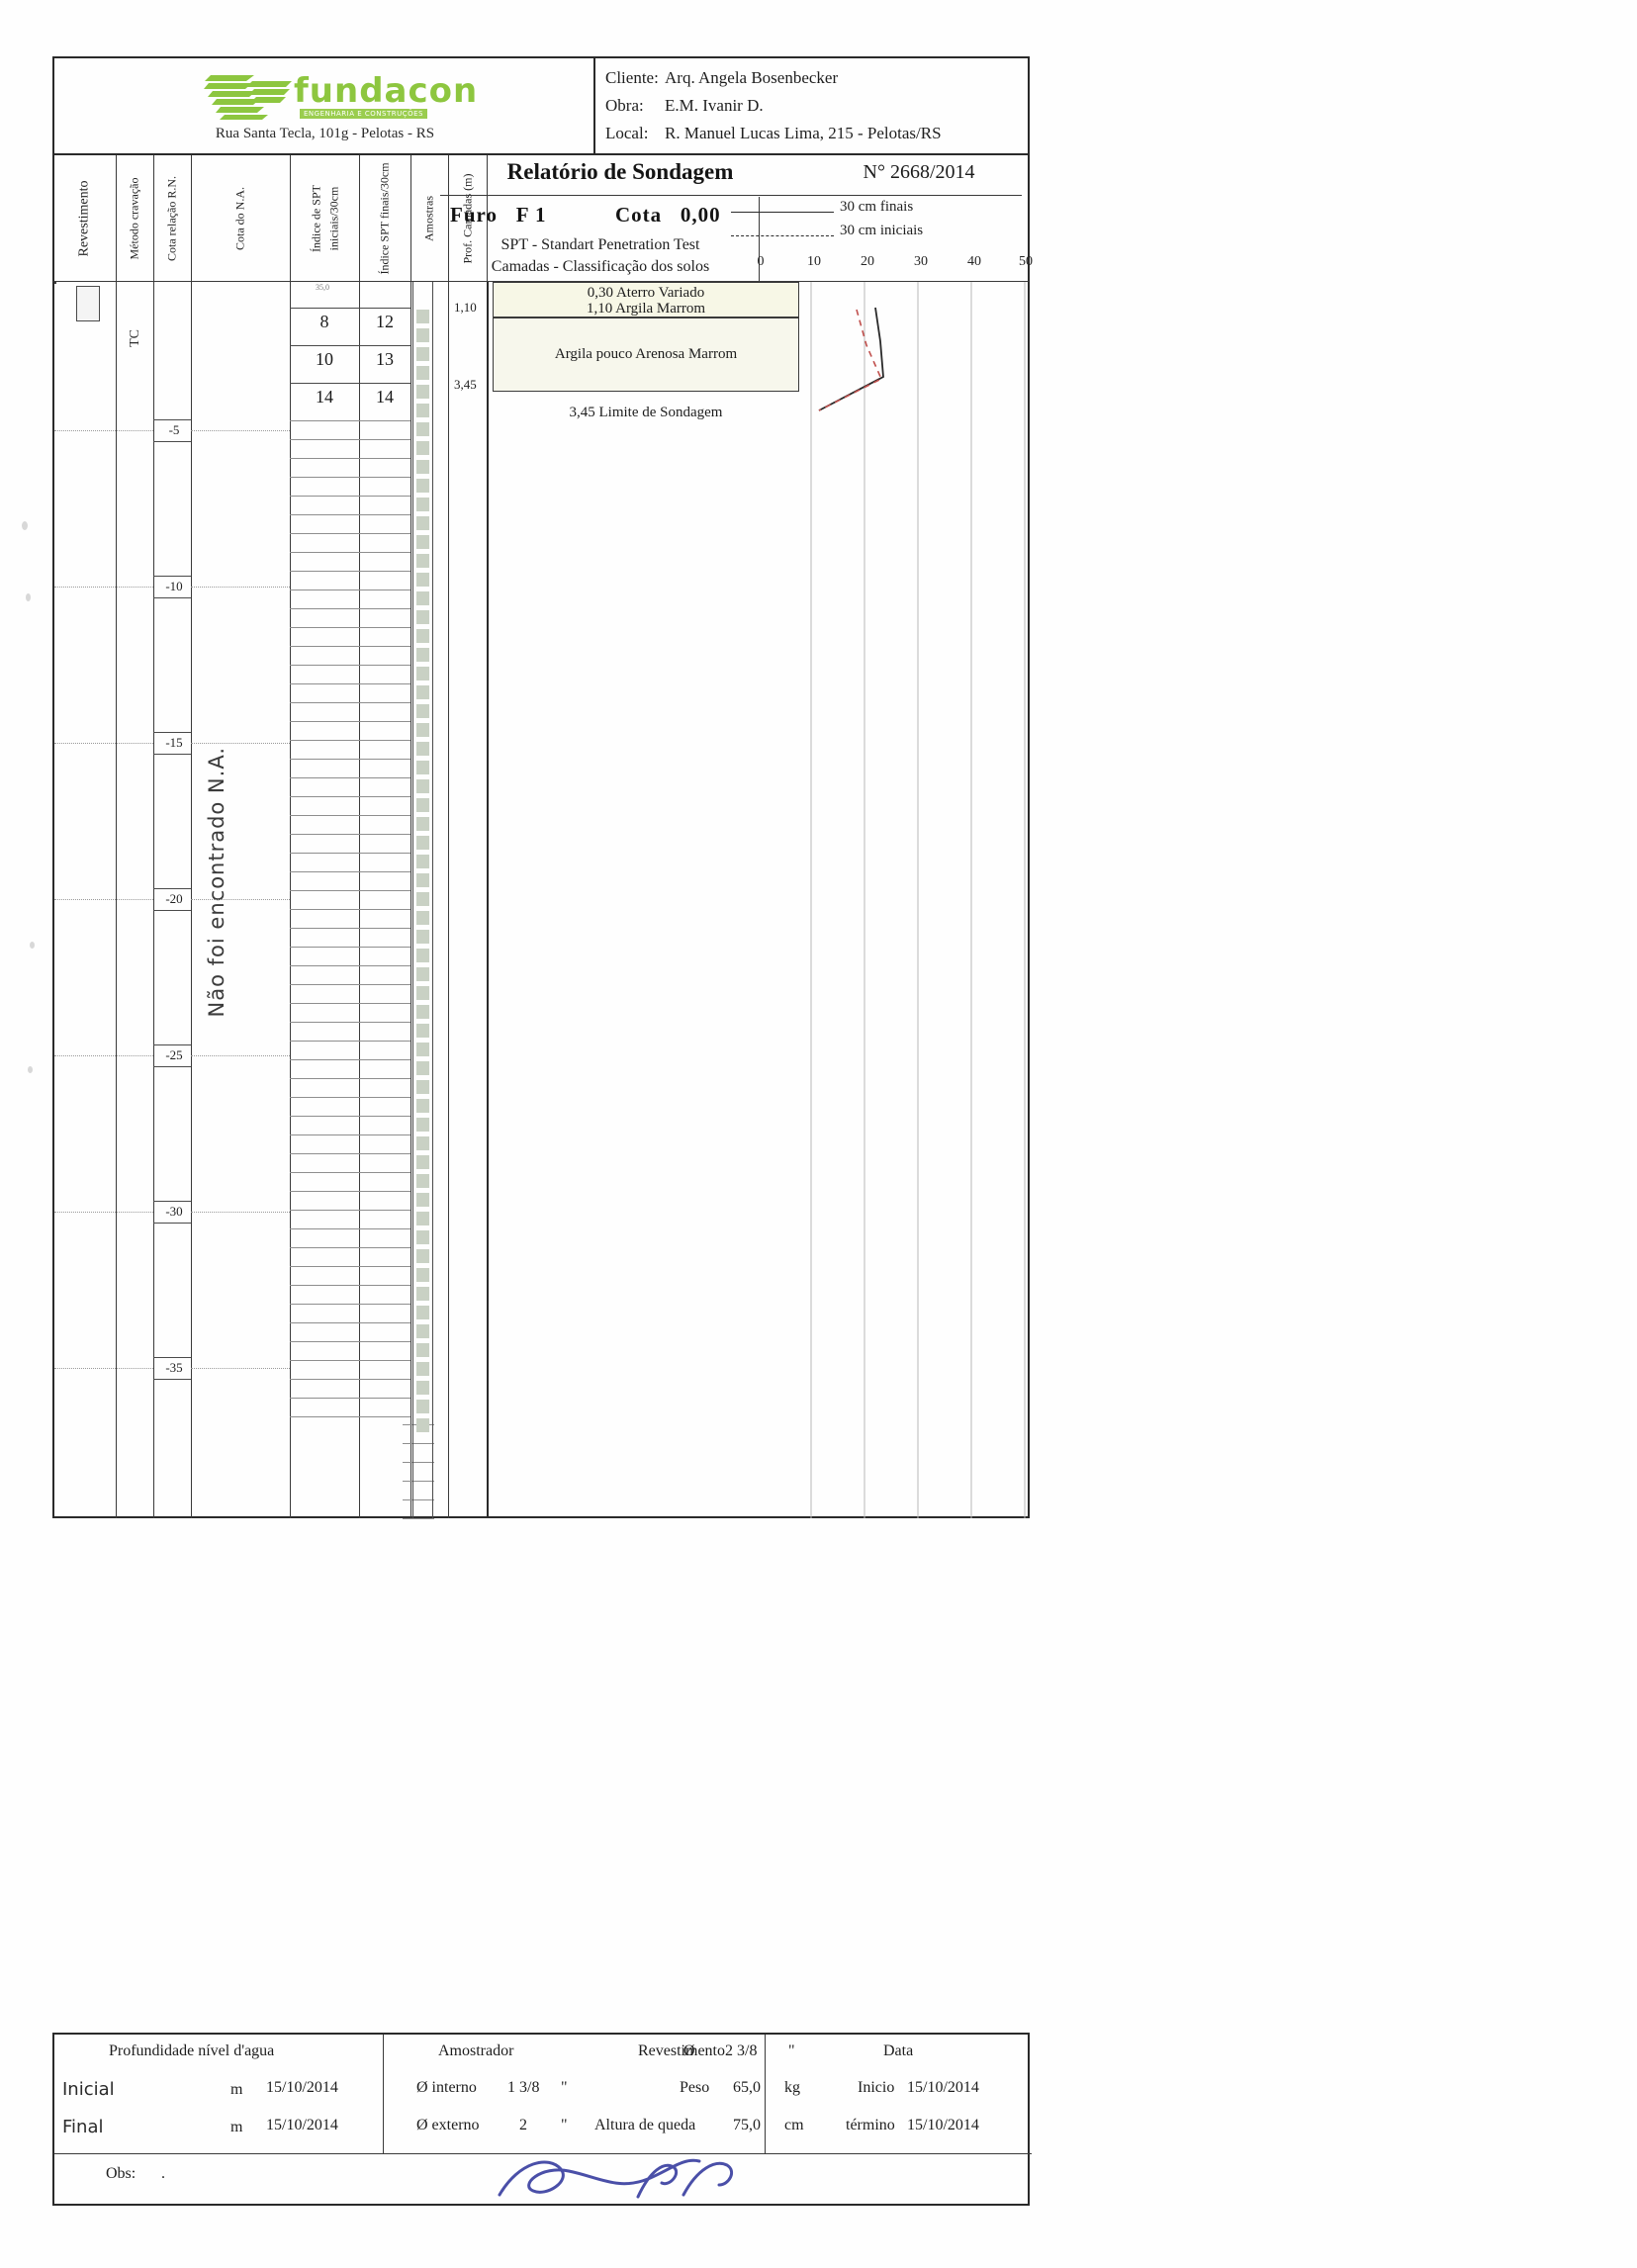 Image resolution: width=1637 pixels, height=2268 pixels. I want to click on footer-externo-unit: ", so click(564, 2125).